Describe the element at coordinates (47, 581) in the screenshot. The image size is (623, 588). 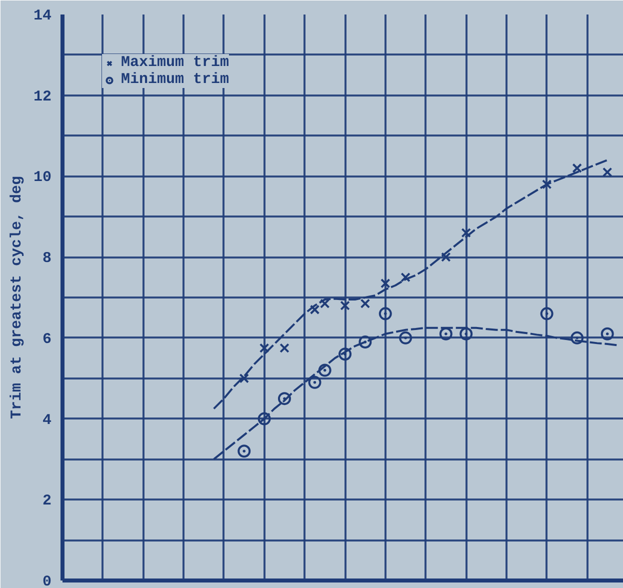
I see `y-tick-label: 0` at that location.